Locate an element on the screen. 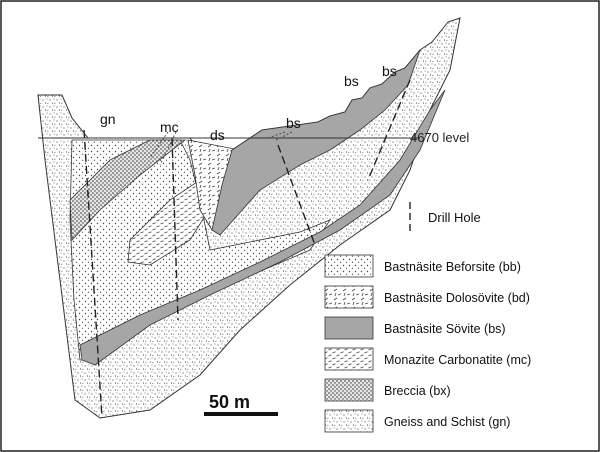 The image size is (600, 452). legend-swatch-bx is located at coordinates (349, 390).